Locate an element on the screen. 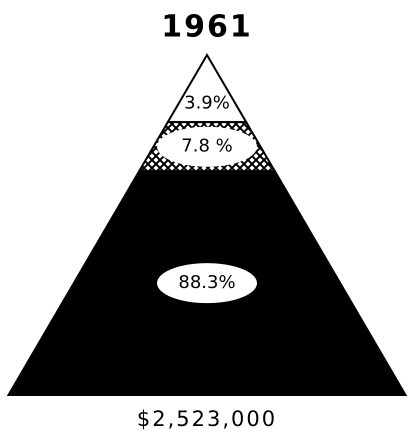 The width and height of the screenshot is (412, 443). total-label: $2,523,000 is located at coordinates (207, 419).